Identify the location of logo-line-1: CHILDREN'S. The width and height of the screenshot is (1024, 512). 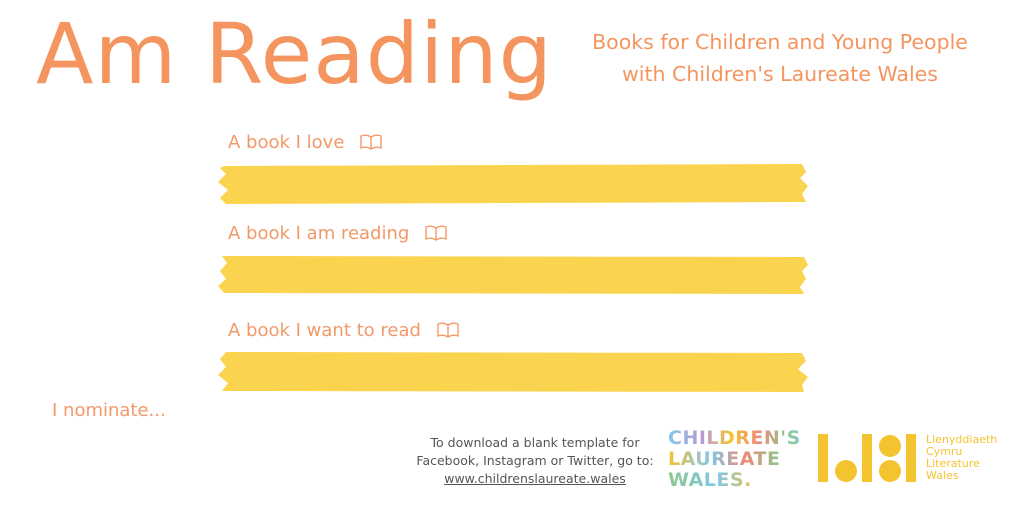
(738, 438).